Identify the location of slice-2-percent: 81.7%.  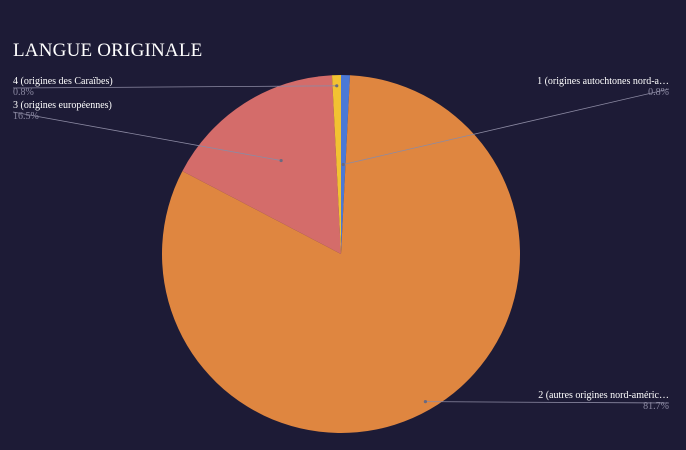
(656, 406).